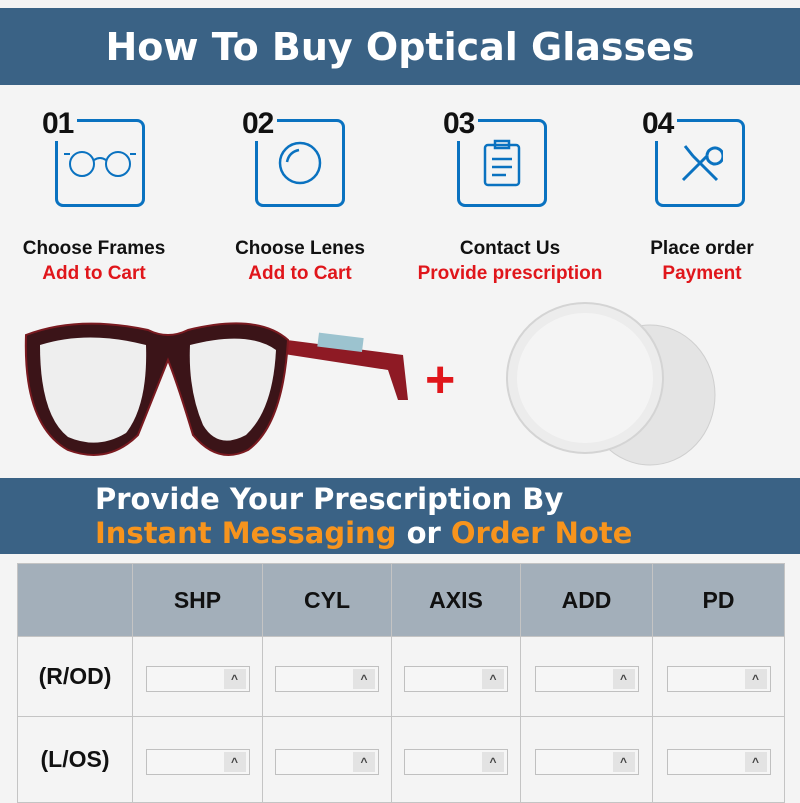 This screenshot has width=800, height=803. What do you see at coordinates (423, 533) in the screenshot?
I see `or-text: or` at bounding box center [423, 533].